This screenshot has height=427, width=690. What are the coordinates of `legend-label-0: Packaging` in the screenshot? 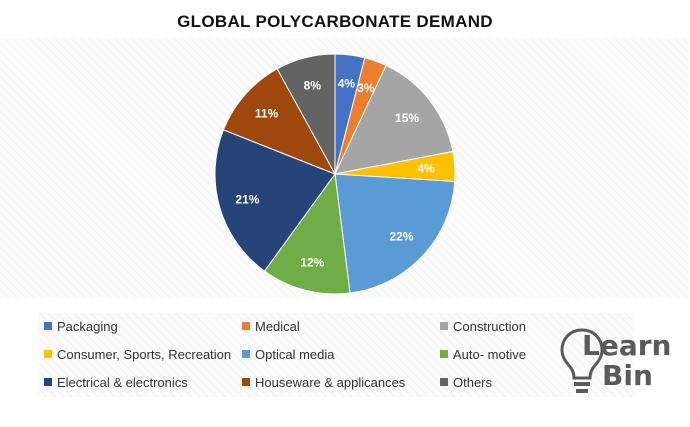 It's located at (87, 326).